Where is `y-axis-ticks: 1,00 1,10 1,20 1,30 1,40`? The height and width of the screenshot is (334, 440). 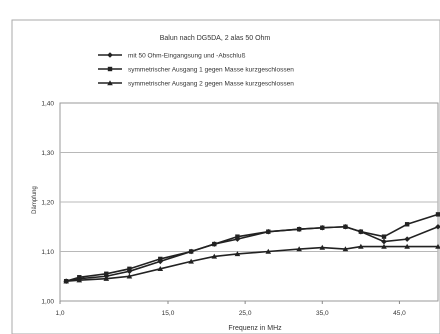
y-axis-ticks: 1,00 1,10 1,20 1,30 1,40 is located at coordinates (47, 203).